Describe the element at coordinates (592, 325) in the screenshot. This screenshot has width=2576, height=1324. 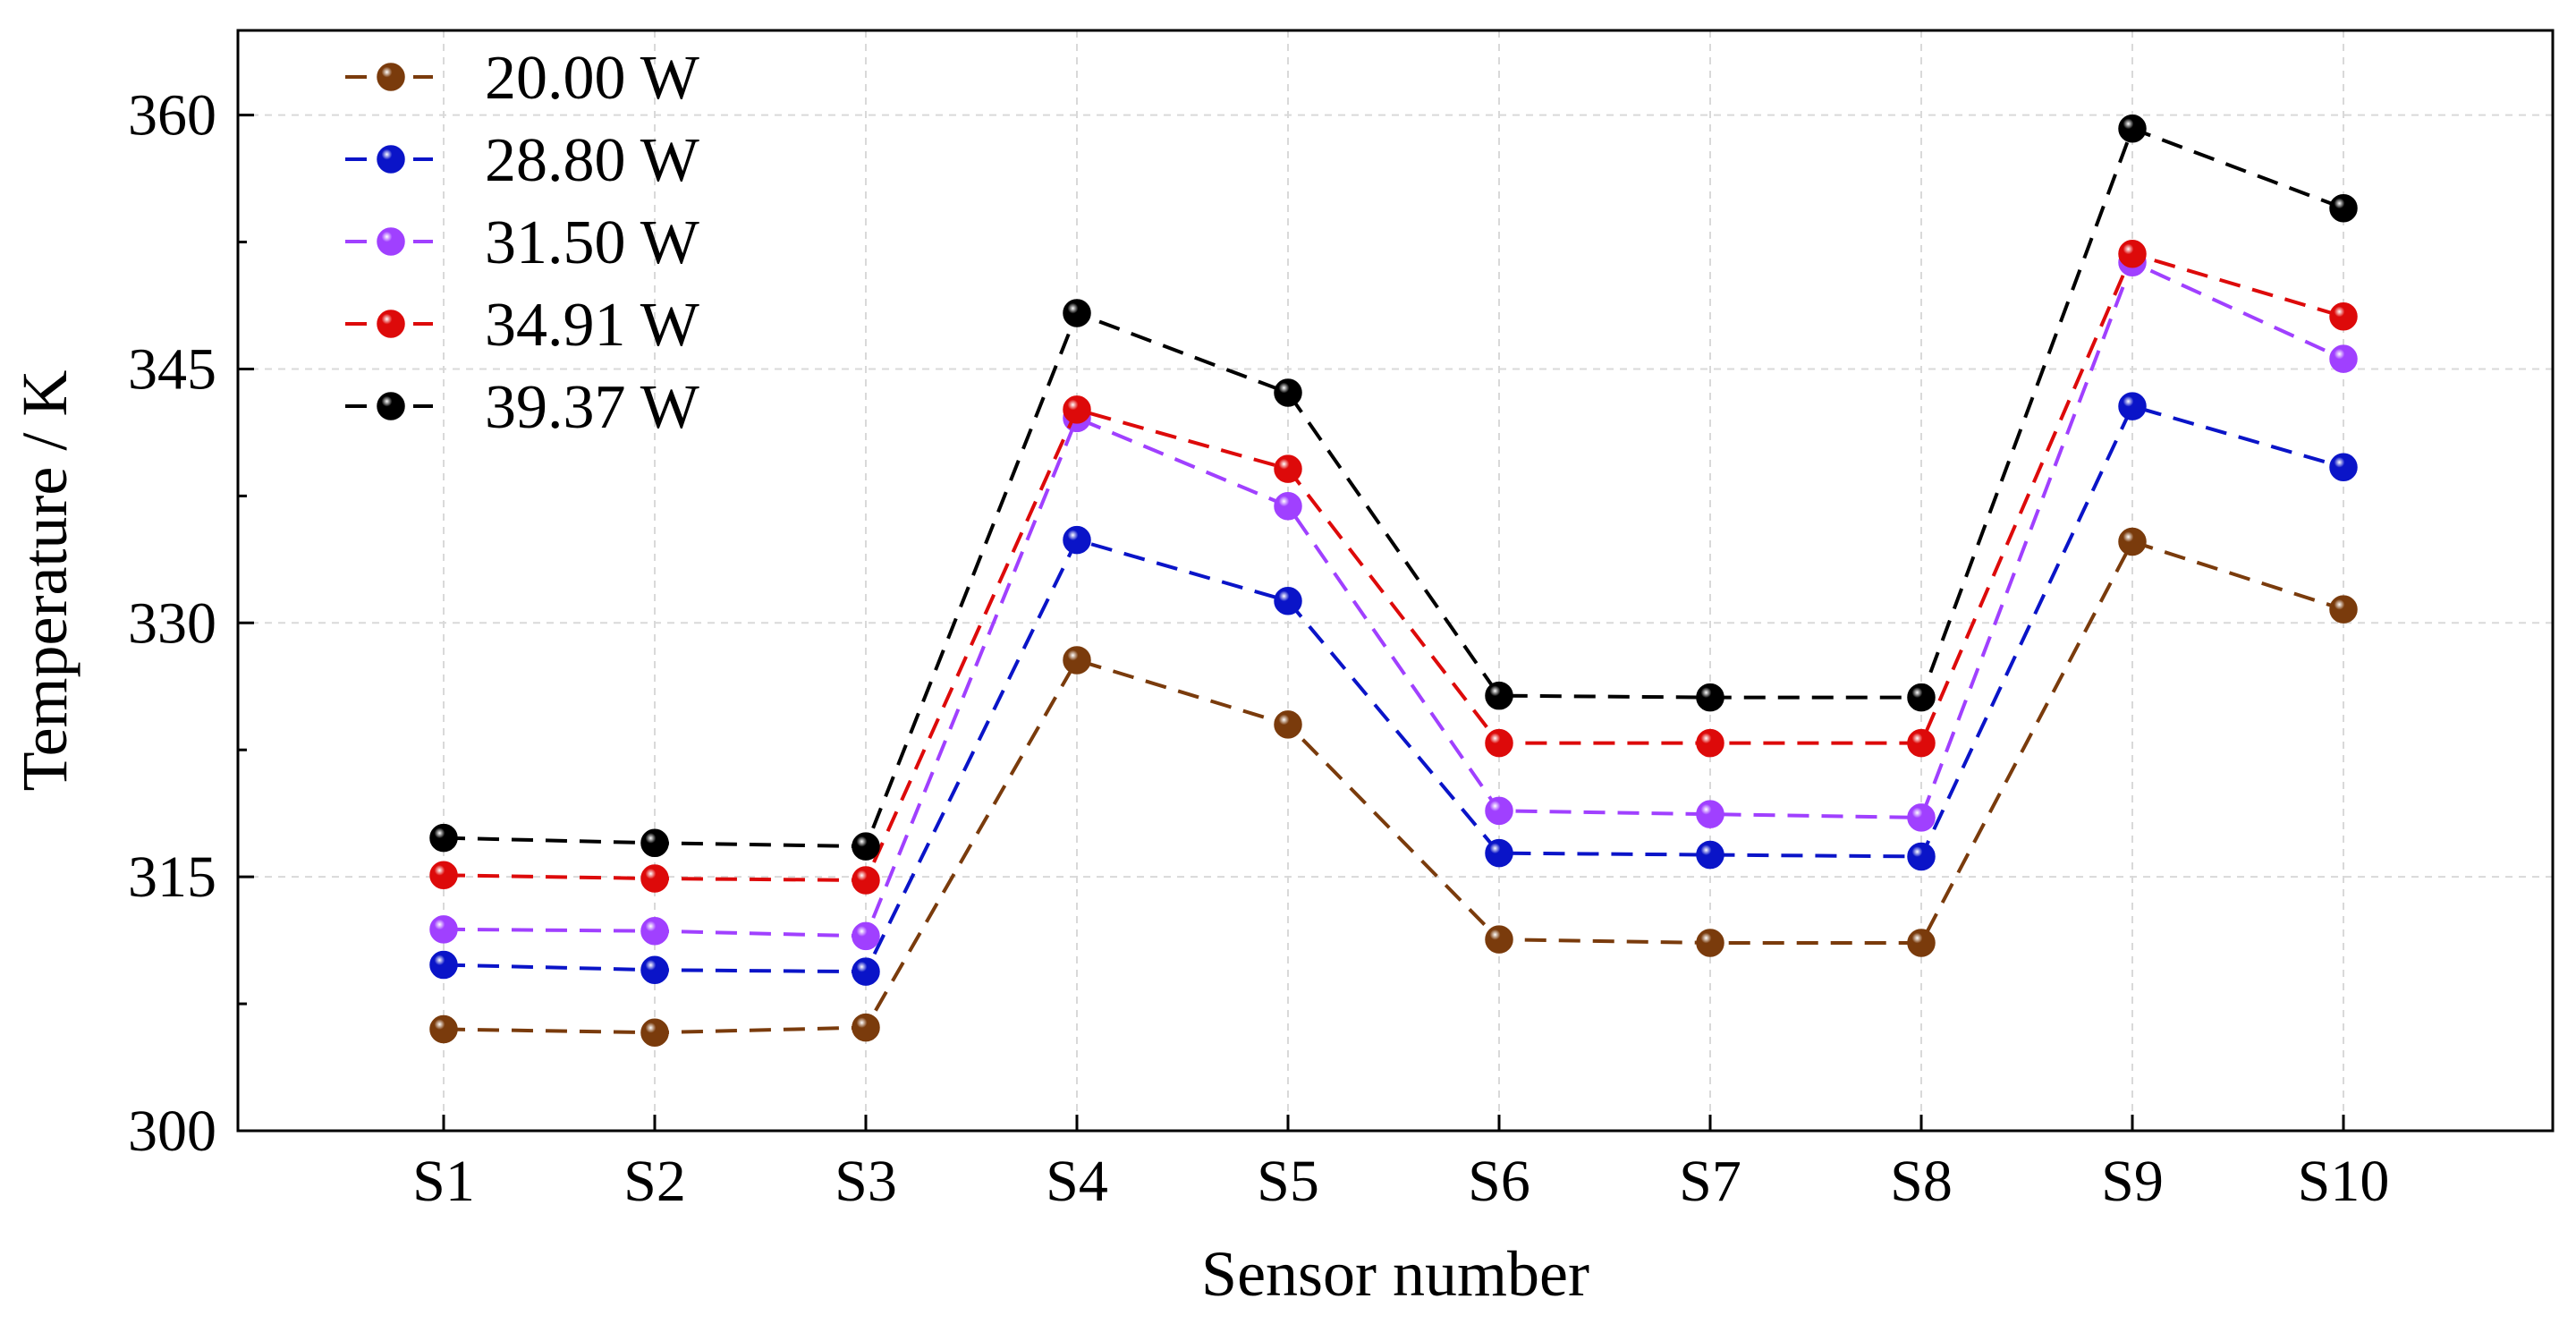
I see `legend-label: 34.91 W` at that location.